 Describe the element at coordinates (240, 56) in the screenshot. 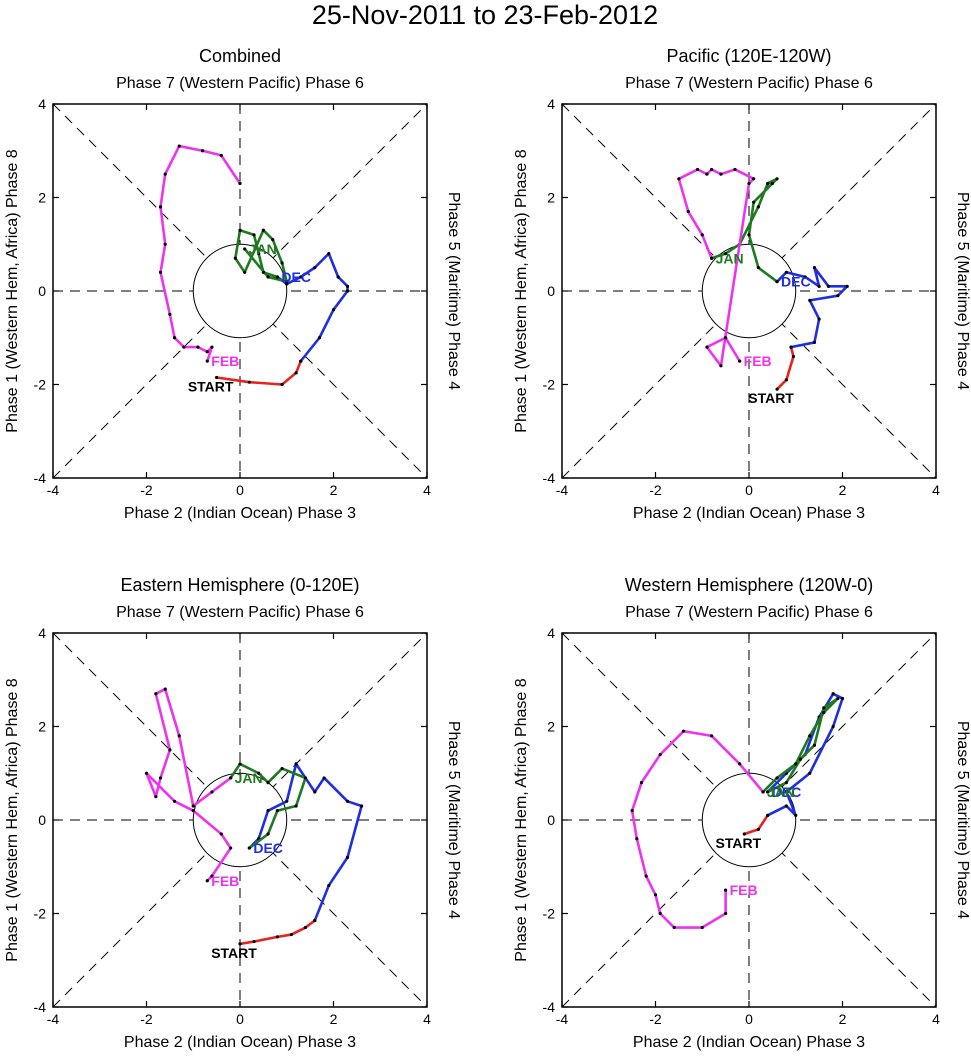

I see `panel-title: Combined` at that location.